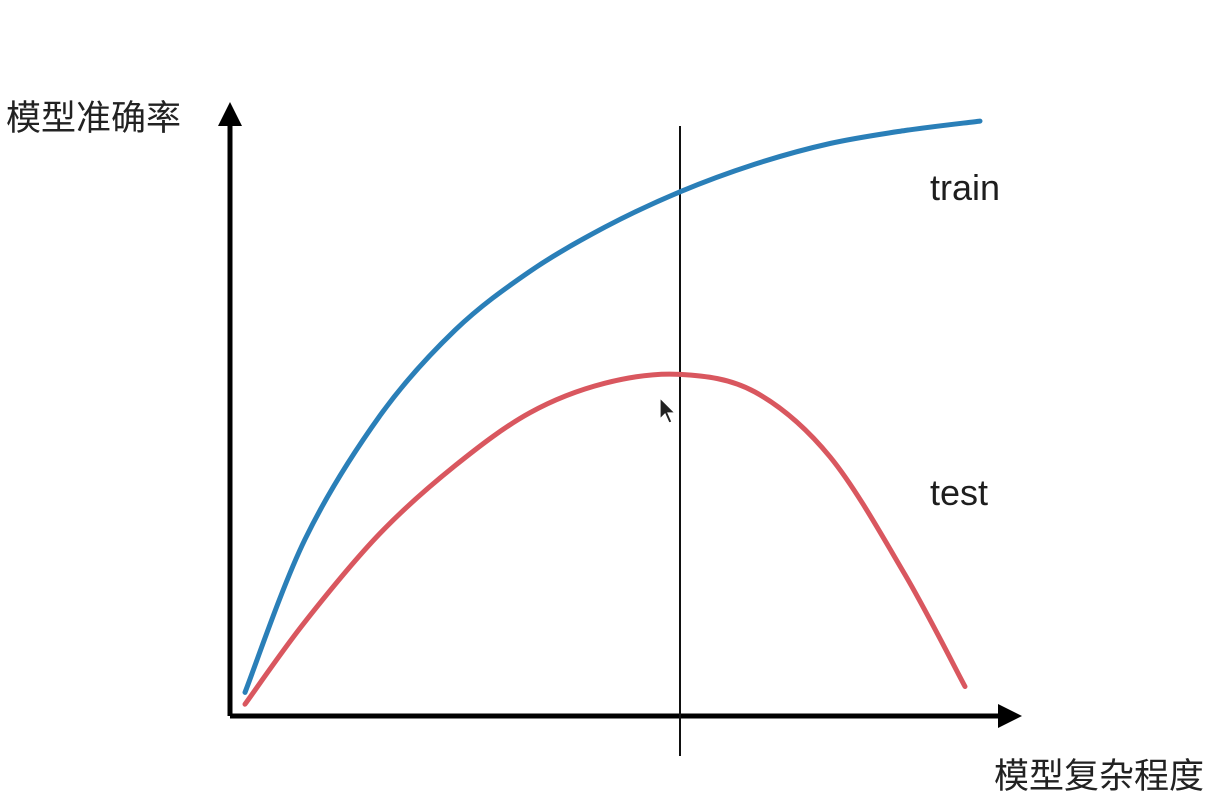  What do you see at coordinates (1010, 716) in the screenshot?
I see `x-axis-arrowhead` at bounding box center [1010, 716].